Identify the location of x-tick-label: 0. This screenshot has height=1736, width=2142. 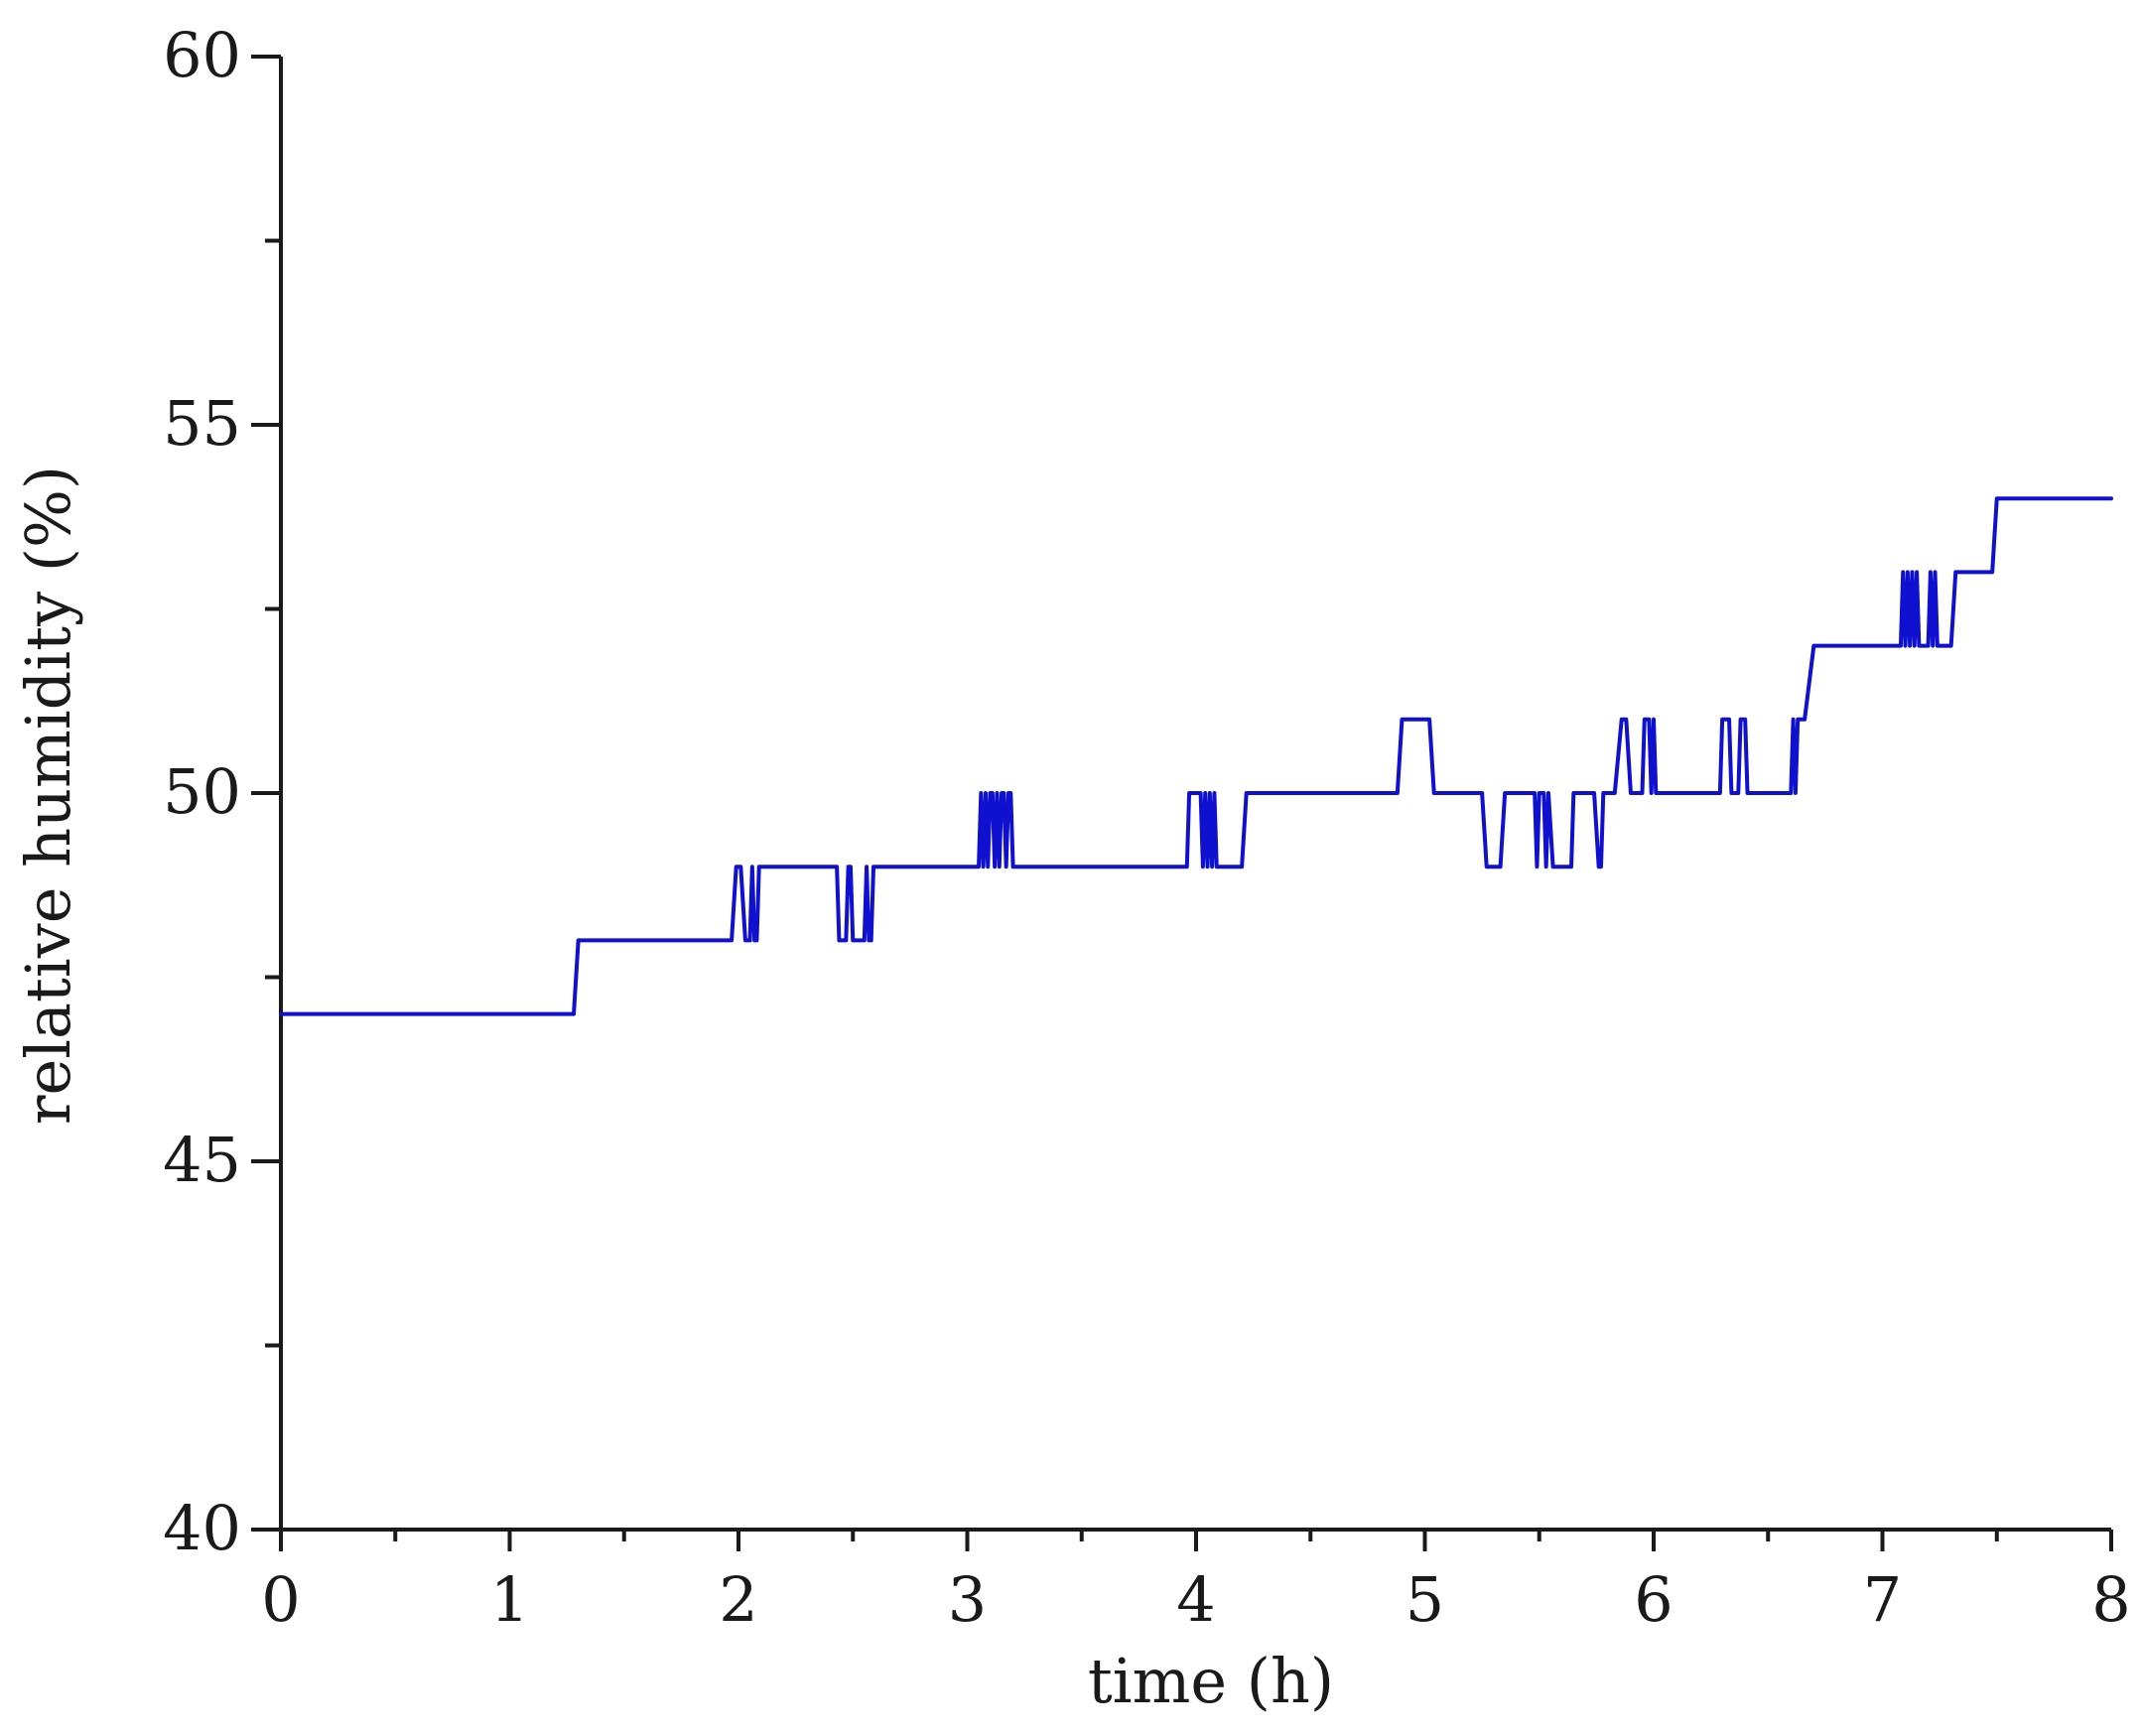
(280, 1599).